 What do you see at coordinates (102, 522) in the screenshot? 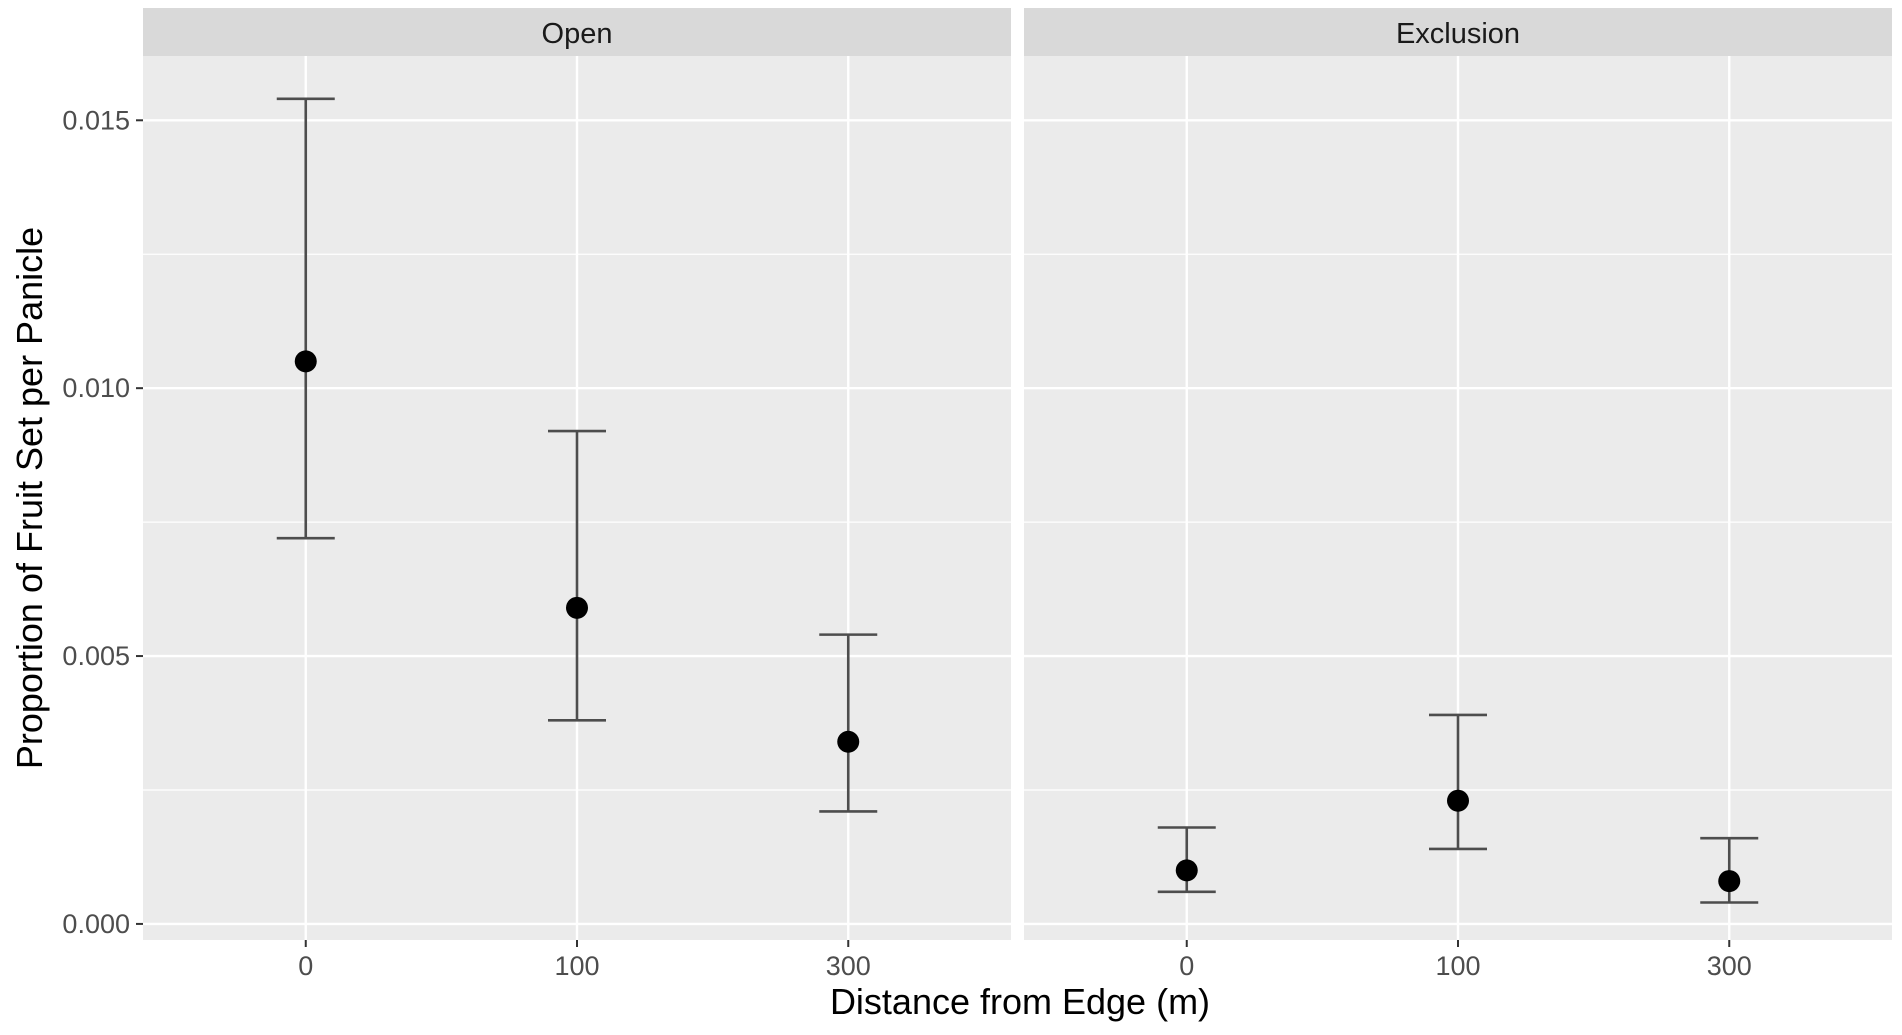
I see `y-axis: 0.000 0.005 0.010 0.015` at bounding box center [102, 522].